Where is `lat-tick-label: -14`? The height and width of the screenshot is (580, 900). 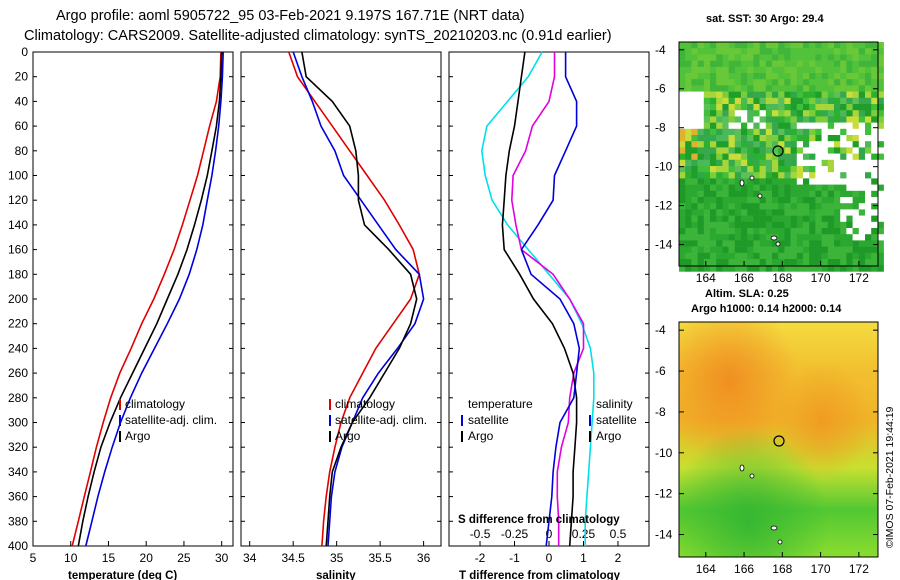 lat-tick-label: -14 is located at coordinates (664, 245).